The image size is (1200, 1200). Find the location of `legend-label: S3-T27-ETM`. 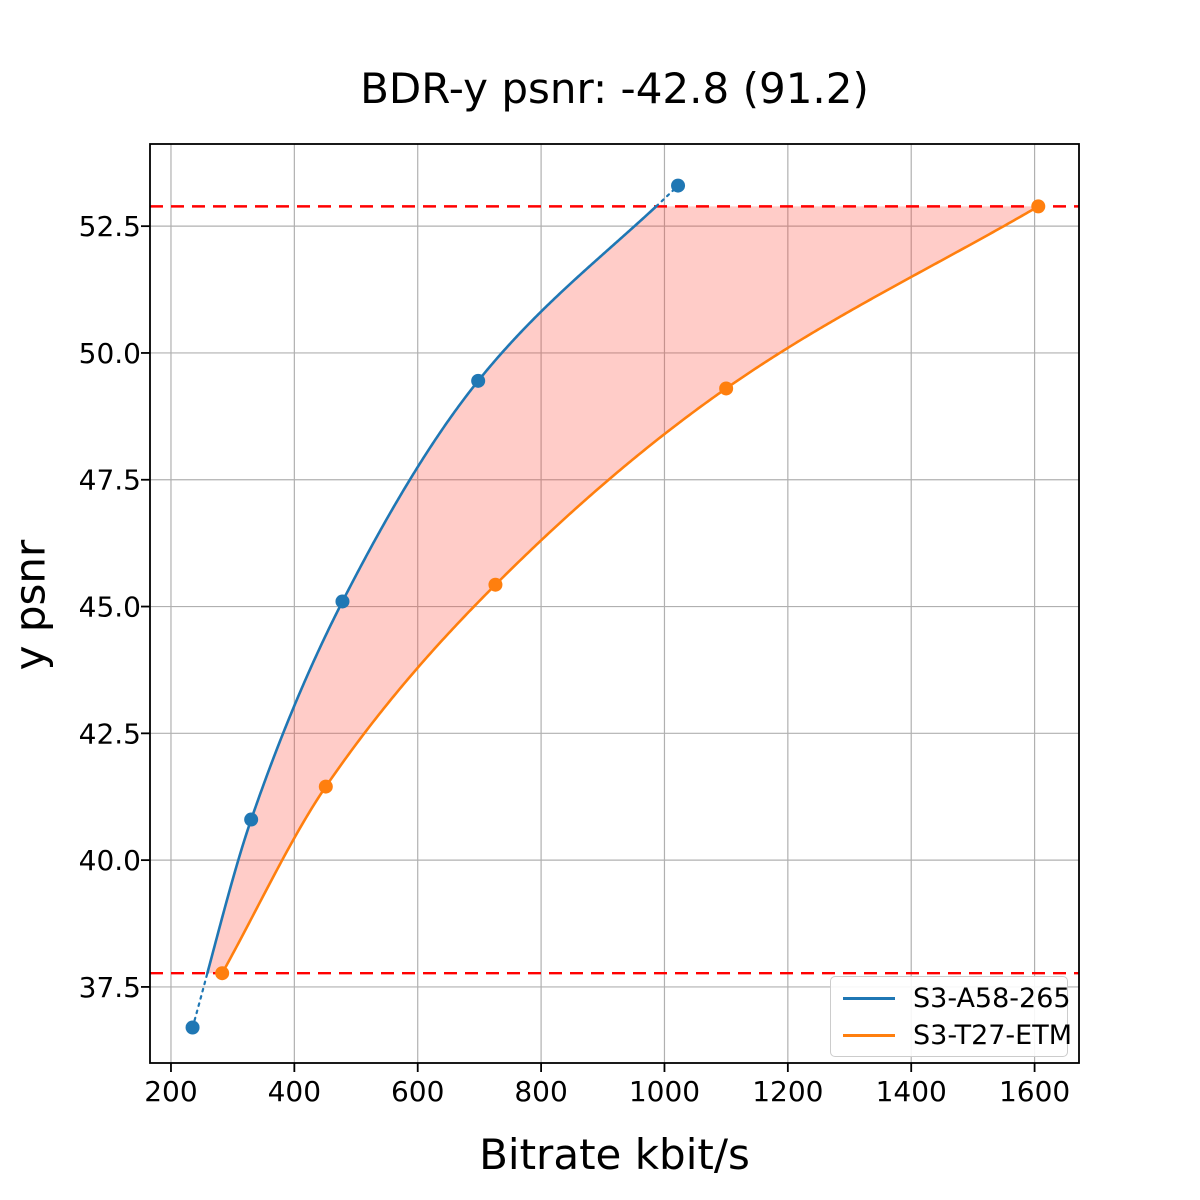

legend-label: S3-T27-ETM is located at coordinates (993, 1035).